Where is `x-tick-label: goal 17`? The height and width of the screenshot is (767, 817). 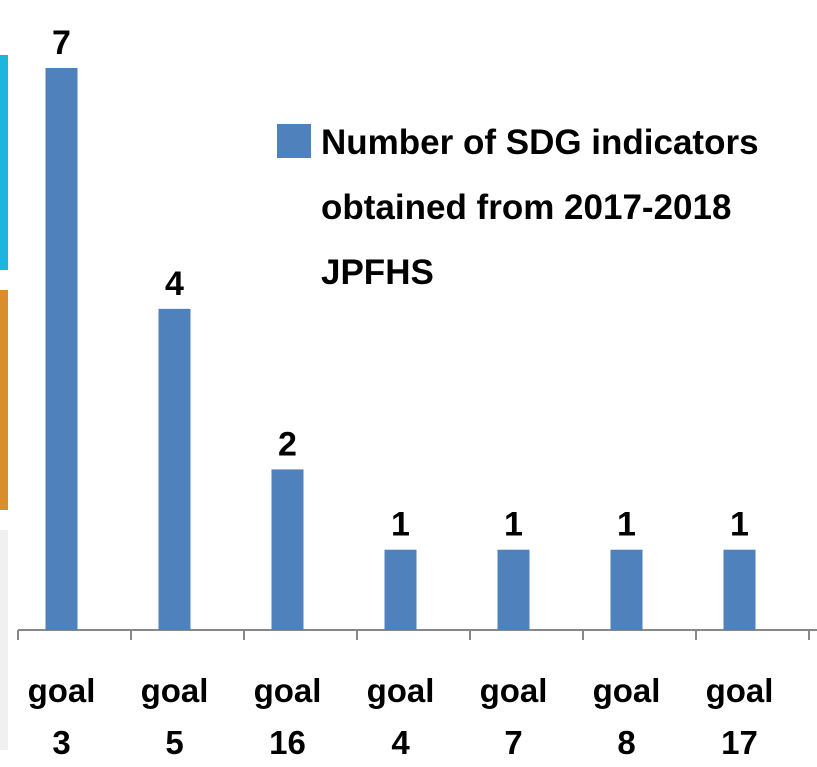 x-tick-label: goal 17 is located at coordinates (739, 716).